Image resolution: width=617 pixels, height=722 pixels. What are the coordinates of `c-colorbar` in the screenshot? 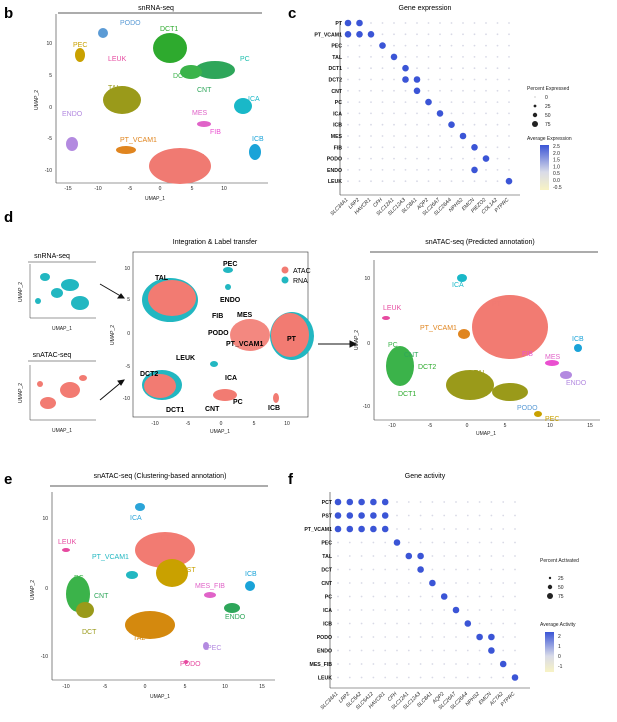 It's located at (544, 167).